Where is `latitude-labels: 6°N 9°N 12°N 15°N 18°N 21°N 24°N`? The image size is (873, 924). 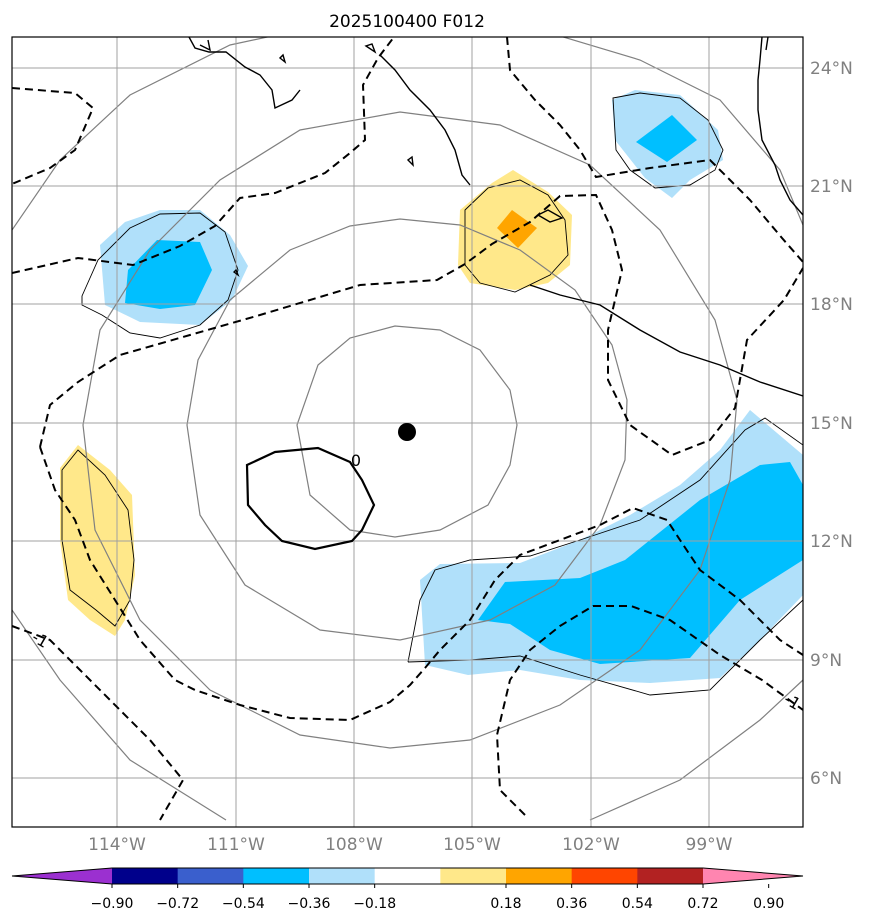 latitude-labels: 6°N 9°N 12°N 15°N 18°N 21°N 24°N is located at coordinates (831, 424).